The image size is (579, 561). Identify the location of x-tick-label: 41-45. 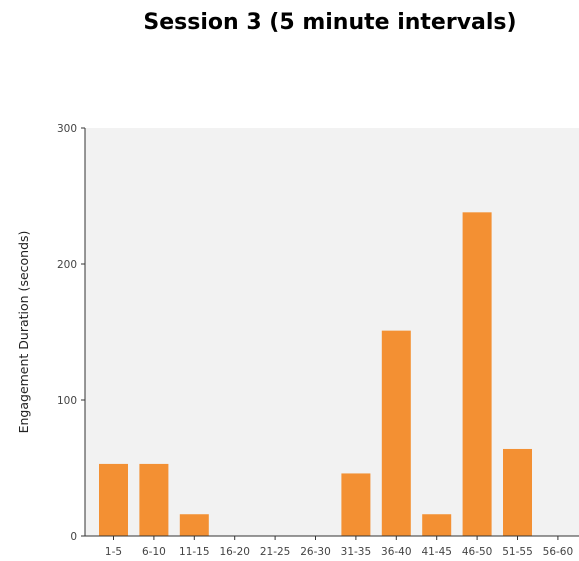
(436, 552).